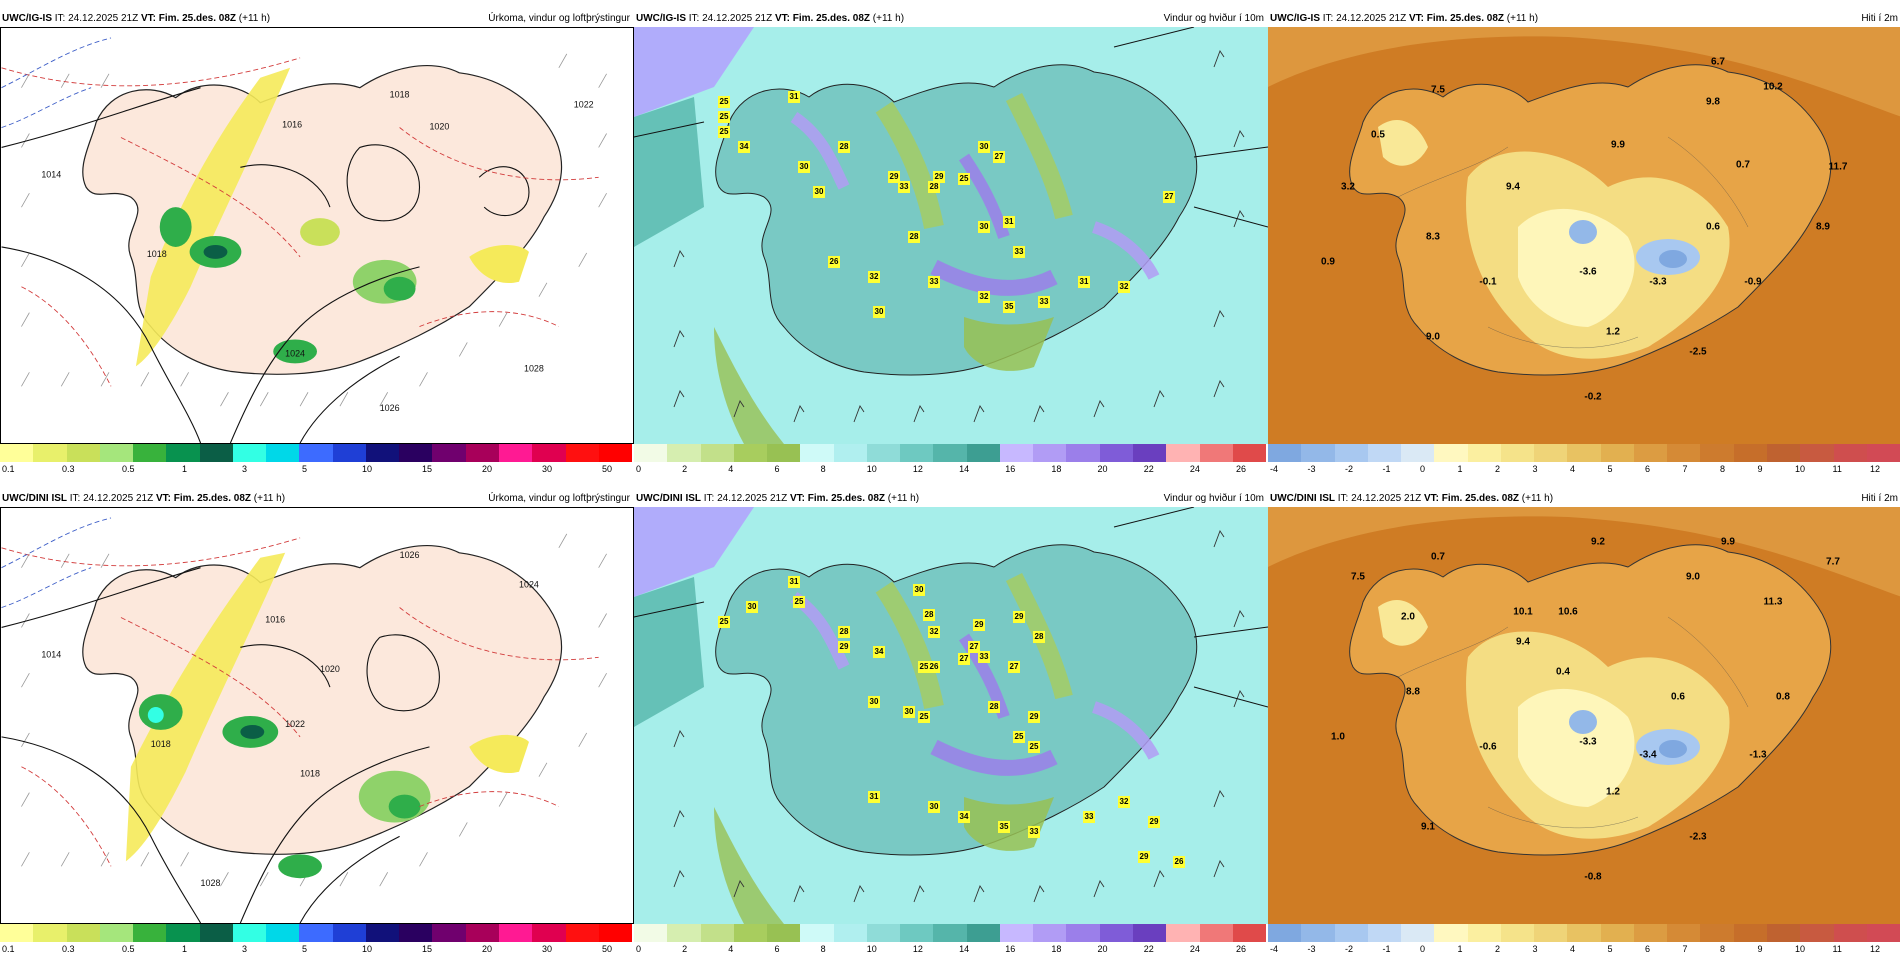 The height and width of the screenshot is (955, 1900). What do you see at coordinates (744, 147) in the screenshot?
I see `gust-value-label: 34` at bounding box center [744, 147].